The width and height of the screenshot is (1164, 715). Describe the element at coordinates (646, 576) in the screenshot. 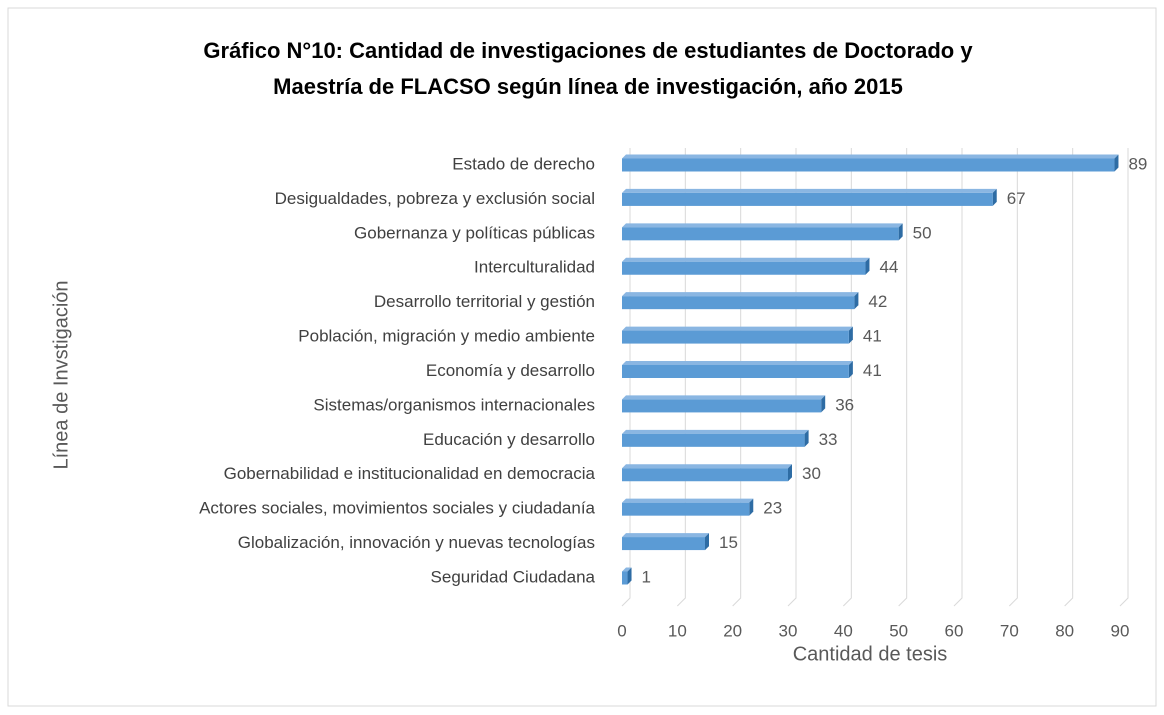

I see `data-label: 1` at that location.